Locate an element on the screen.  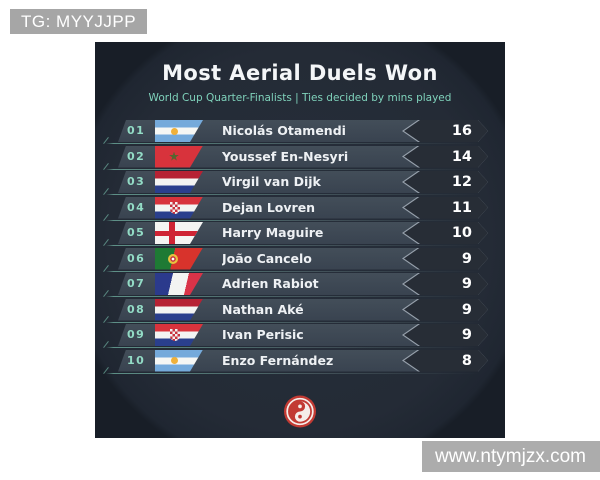
player-name: Harry Maguire is located at coordinates (273, 232).